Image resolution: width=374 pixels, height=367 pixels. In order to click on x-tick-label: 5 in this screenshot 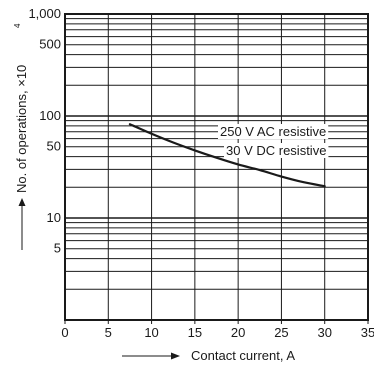, I will do `click(108, 332)`.